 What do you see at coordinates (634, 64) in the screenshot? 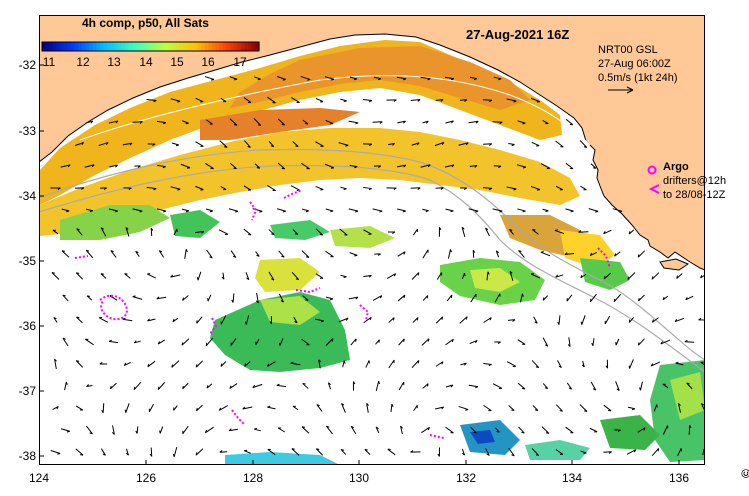
I see `model-time: 27-Aug 06:00Z` at bounding box center [634, 64].